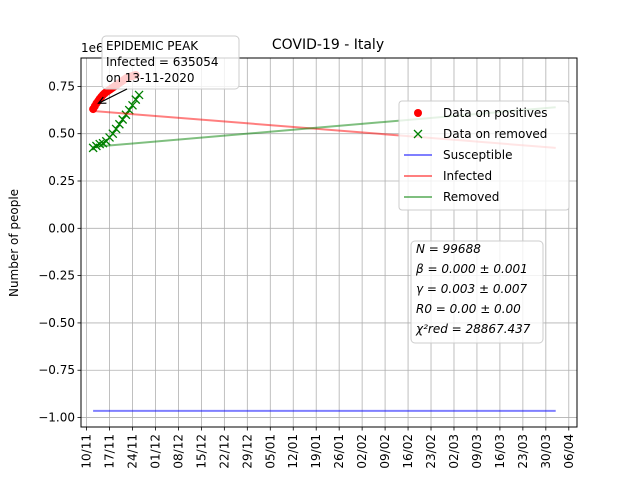 The height and width of the screenshot is (484, 640). Describe the element at coordinates (408, 451) in the screenshot. I see `x-tick-label: 16/02` at that location.